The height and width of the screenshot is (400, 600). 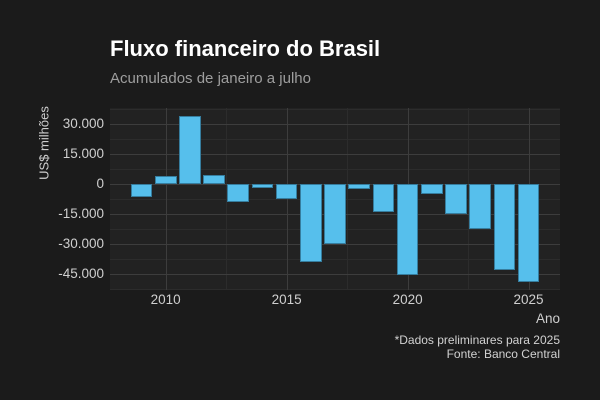 I want to click on bar-2010, so click(x=165, y=179).